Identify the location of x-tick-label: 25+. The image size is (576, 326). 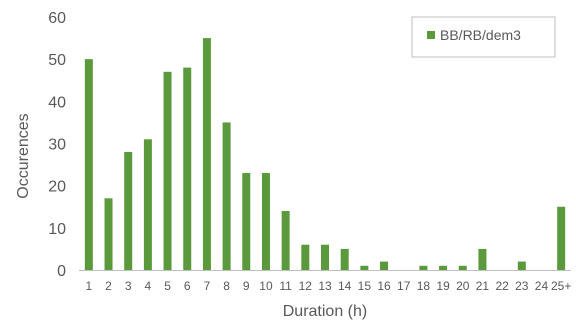
(561, 286).